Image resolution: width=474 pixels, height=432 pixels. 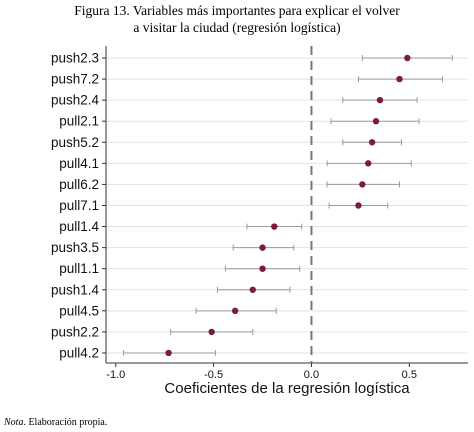 What do you see at coordinates (75, 100) in the screenshot?
I see `y-tick-label: push2.4` at bounding box center [75, 100].